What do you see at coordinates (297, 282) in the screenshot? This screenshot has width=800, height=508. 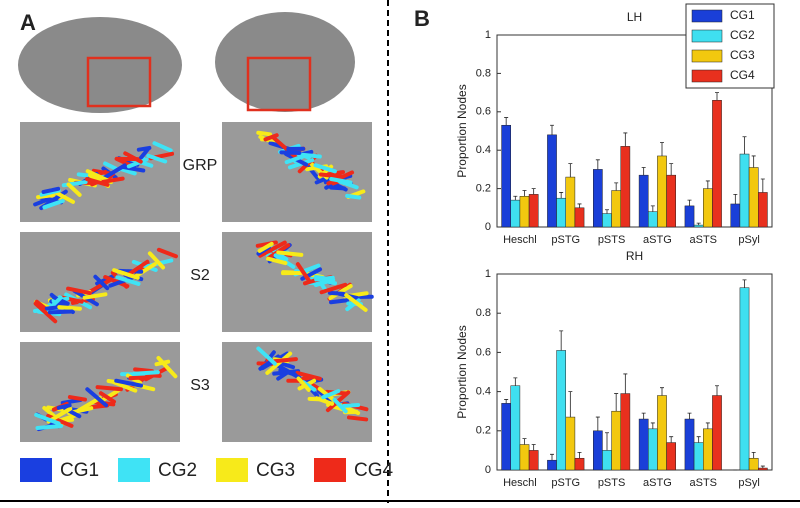 I see `brain-zoom` at bounding box center [297, 282].